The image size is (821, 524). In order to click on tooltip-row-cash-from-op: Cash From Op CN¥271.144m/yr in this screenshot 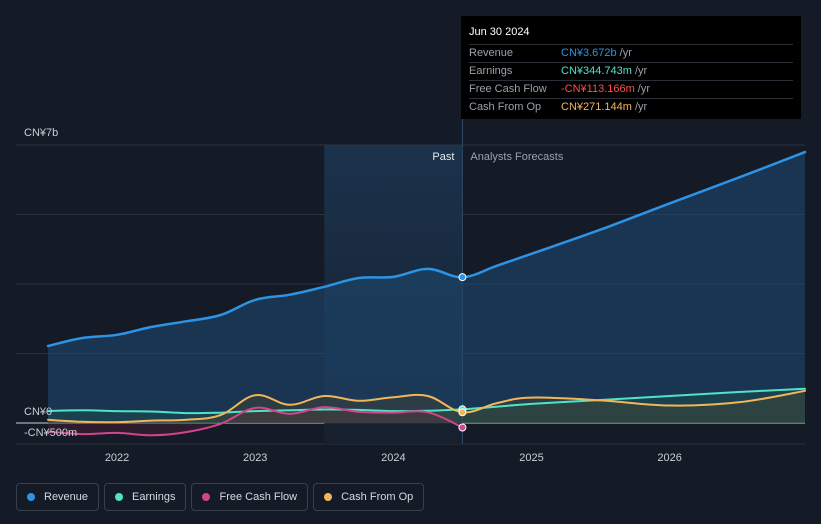, I will do `click(631, 107)`.